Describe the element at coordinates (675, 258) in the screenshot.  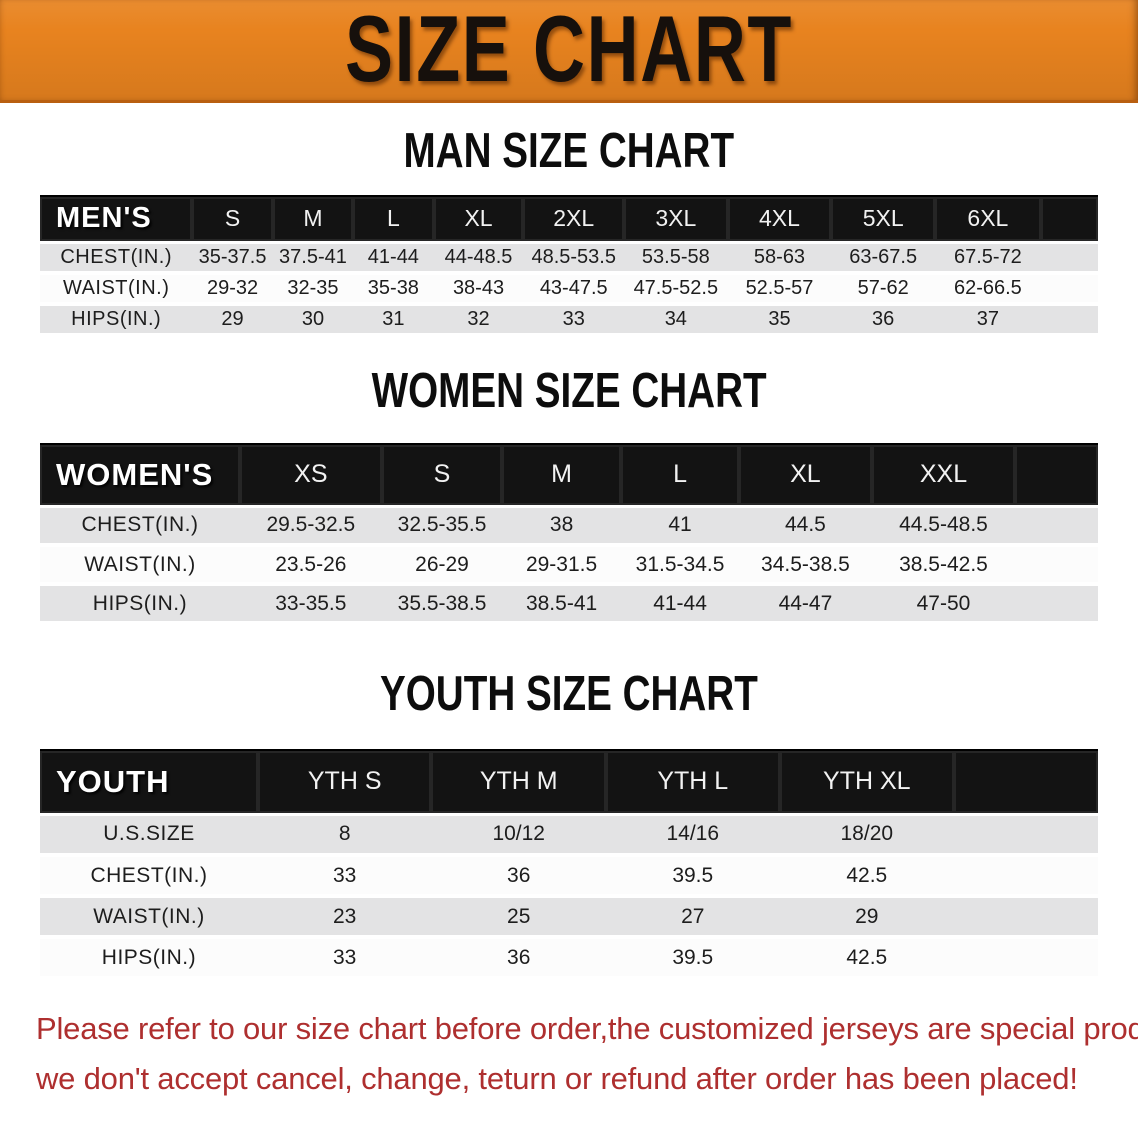
I see `size-value-cell: 53.5-58` at that location.